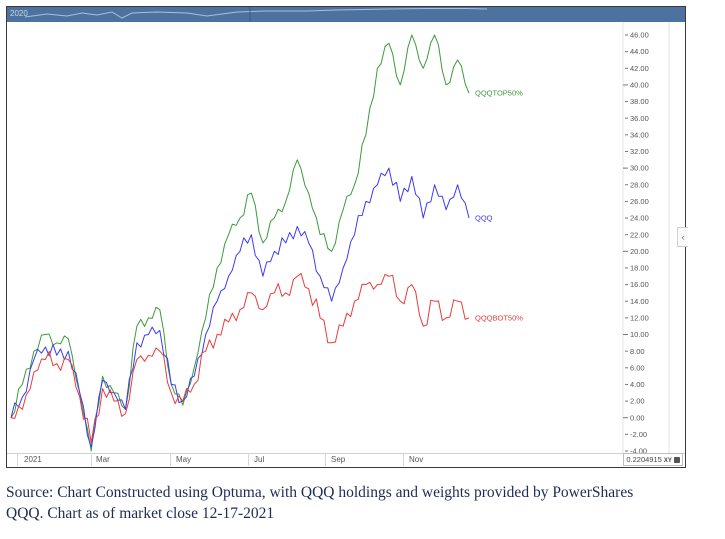 Image resolution: width=725 pixels, height=539 pixels. I want to click on caption-line-2: QQQ. Chart as of market close 12-17-2021, so click(140, 513).